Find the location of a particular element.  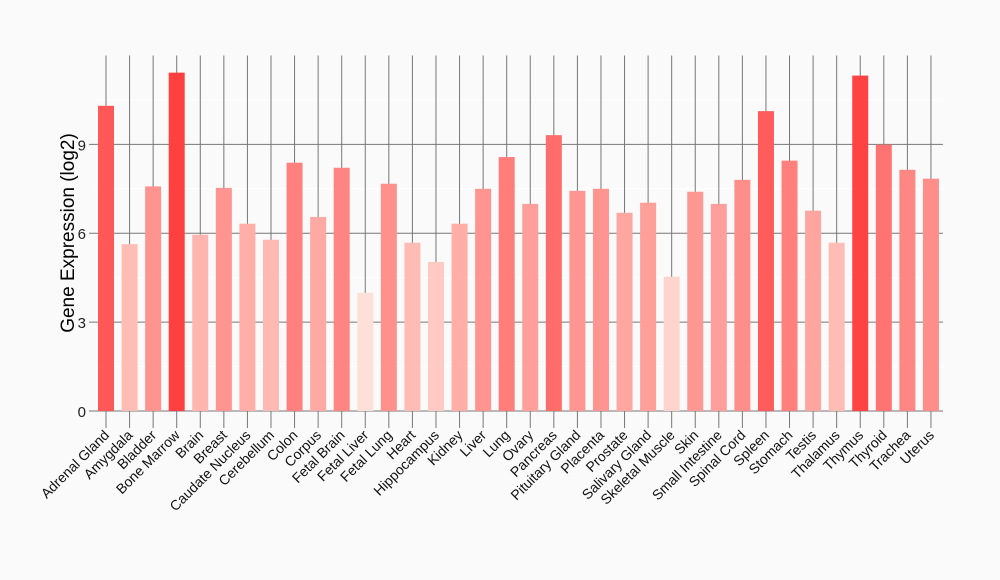

bar-bladder is located at coordinates (153, 298).